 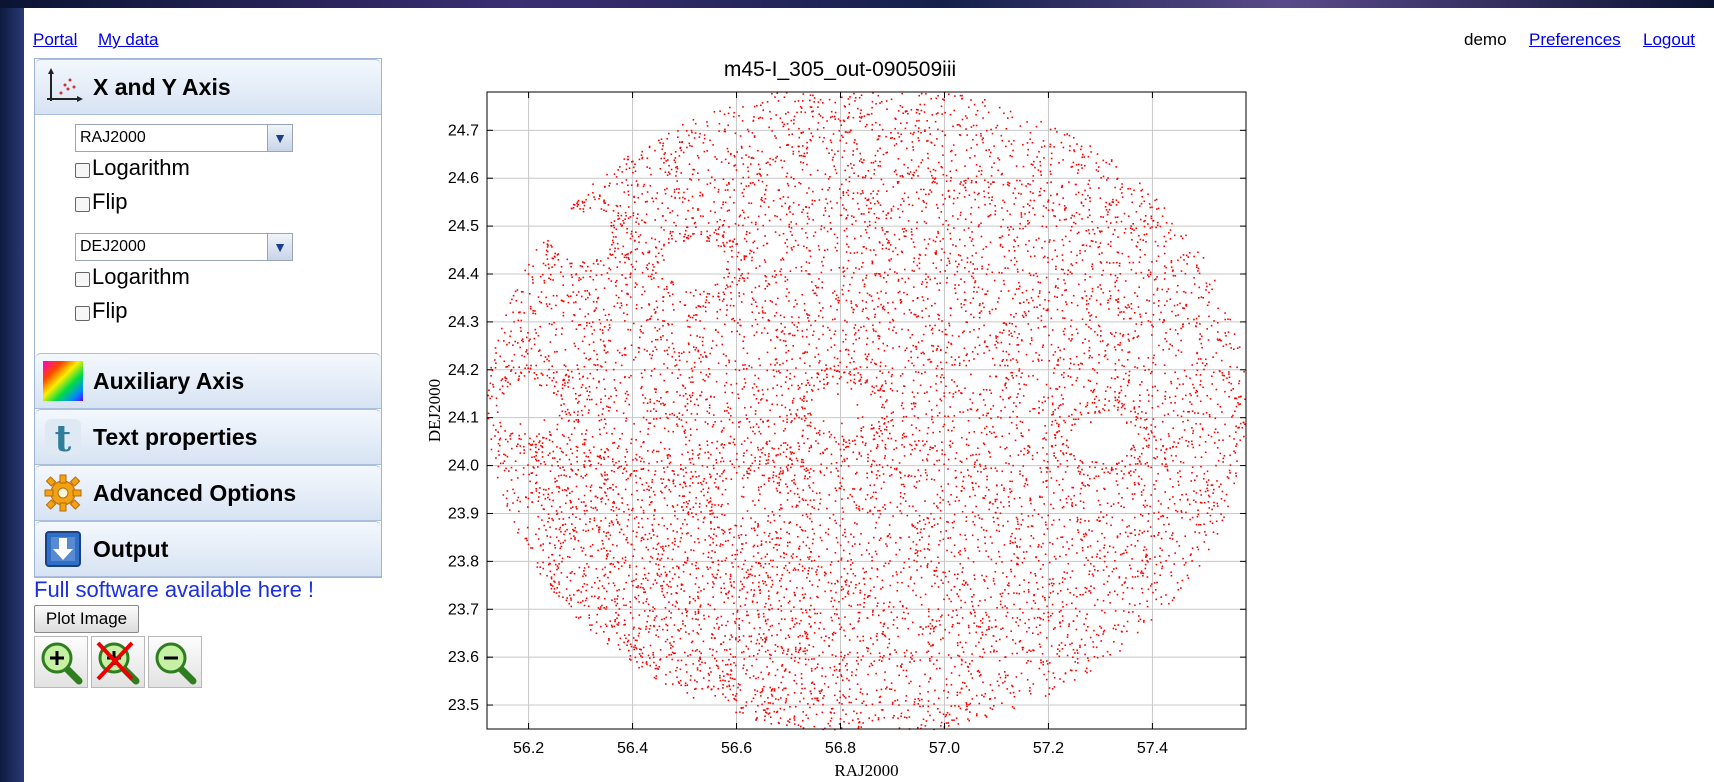 What do you see at coordinates (118, 662) in the screenshot?
I see `zoom-reset-button` at bounding box center [118, 662].